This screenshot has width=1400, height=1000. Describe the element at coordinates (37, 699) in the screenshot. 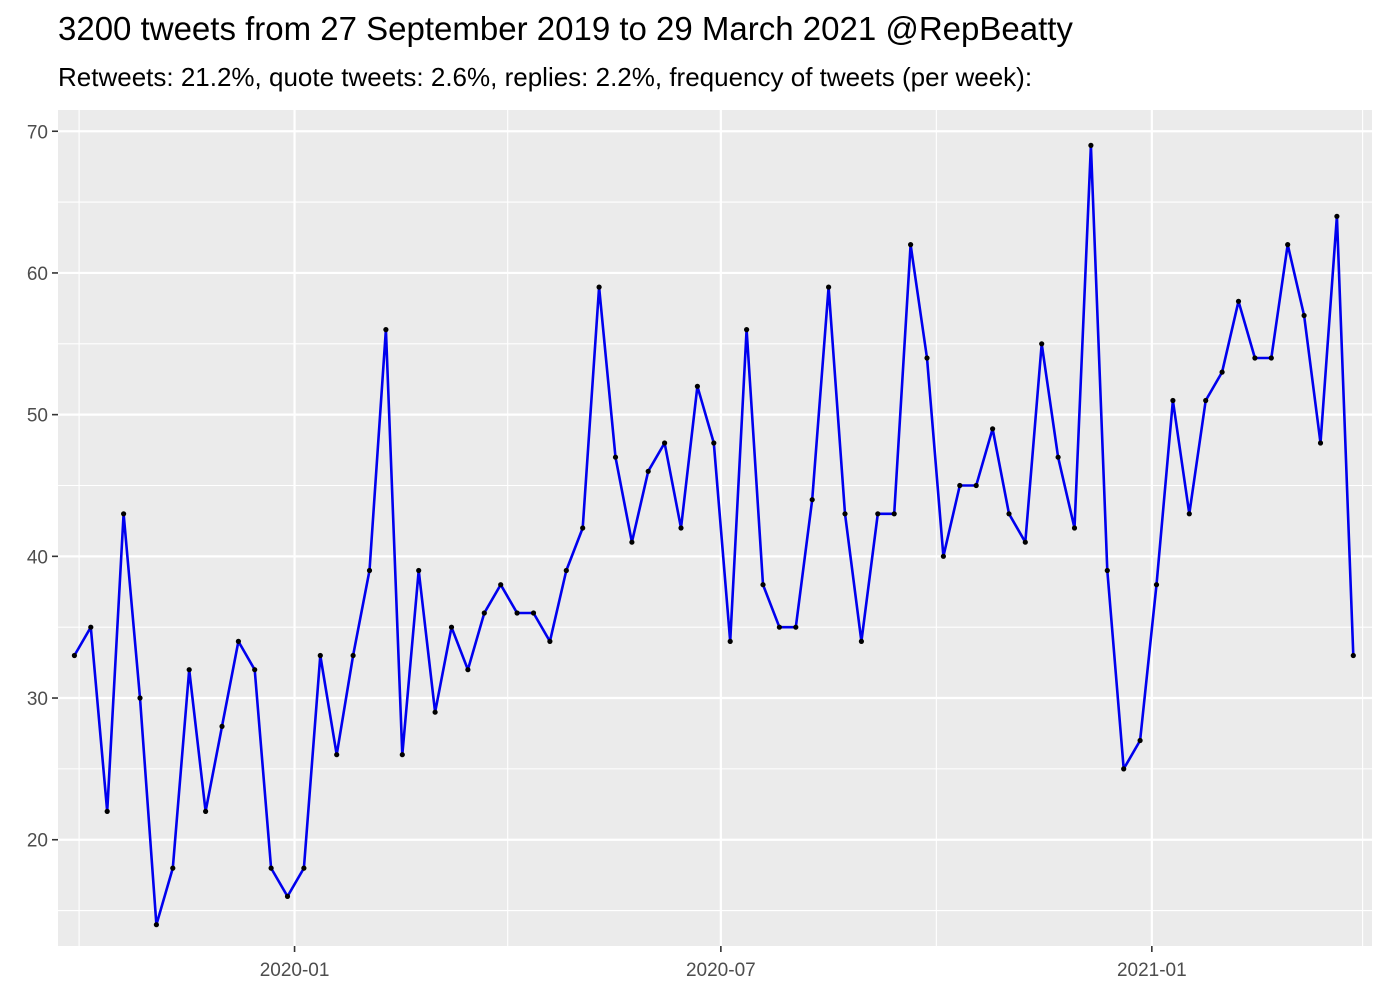

I see `y-tick-label: 30` at that location.